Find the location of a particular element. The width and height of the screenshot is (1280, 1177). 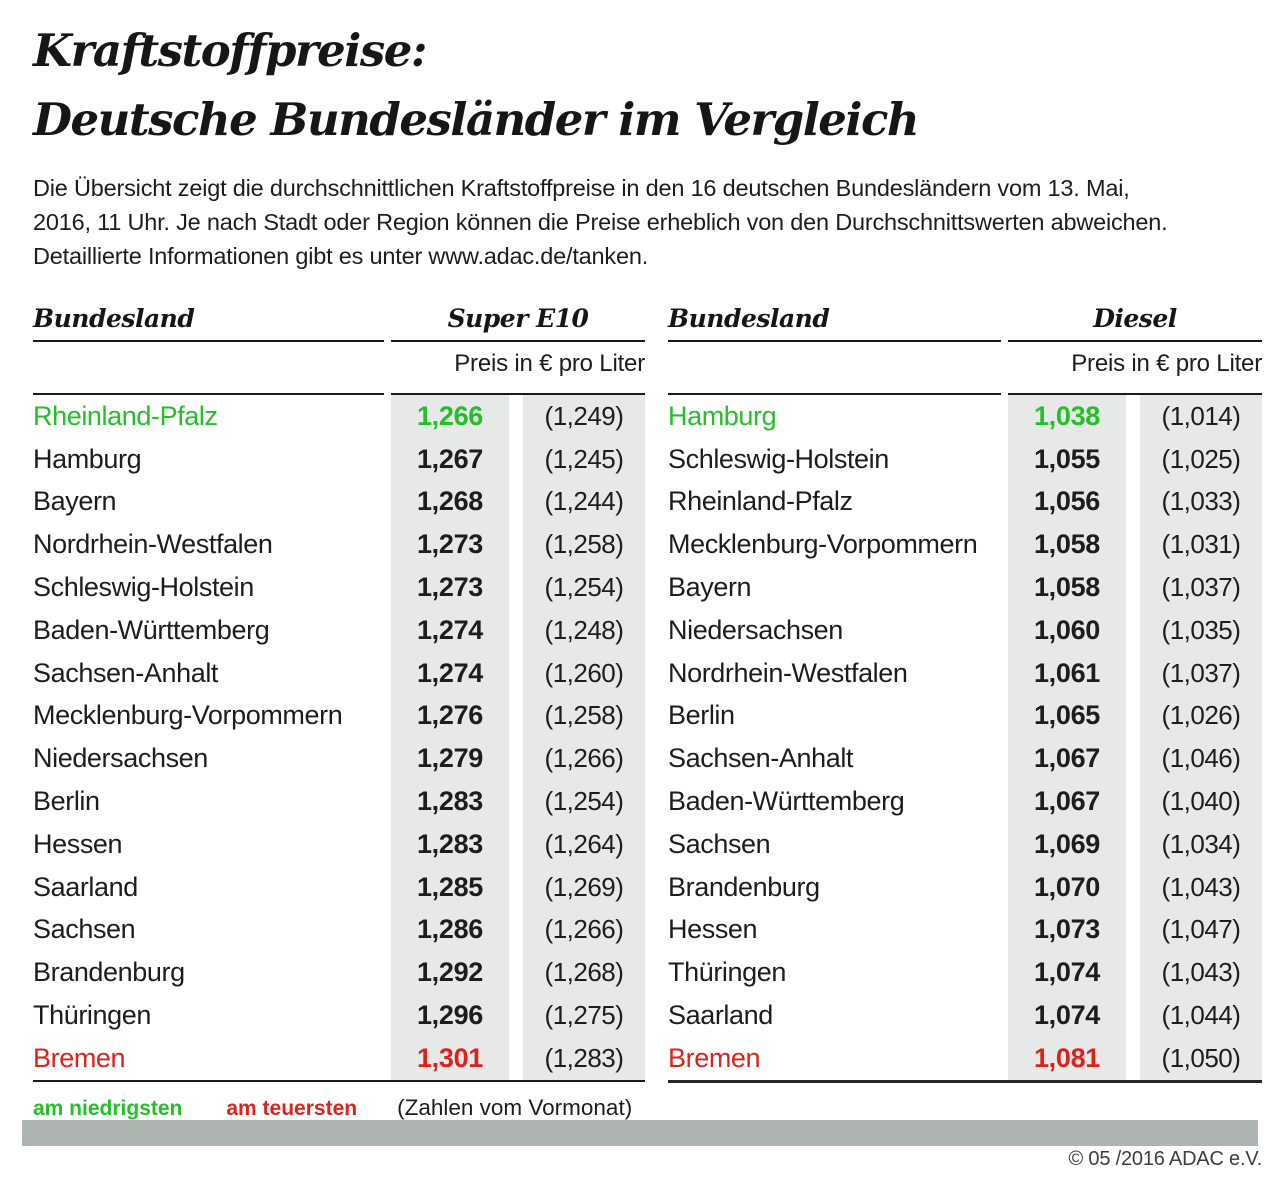

table-row: Niedersachsen 1,279 (1,266) is located at coordinates (339, 759).